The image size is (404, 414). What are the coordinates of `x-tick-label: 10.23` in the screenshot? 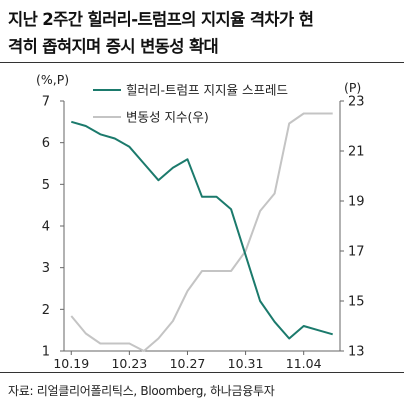 It's located at (129, 363).